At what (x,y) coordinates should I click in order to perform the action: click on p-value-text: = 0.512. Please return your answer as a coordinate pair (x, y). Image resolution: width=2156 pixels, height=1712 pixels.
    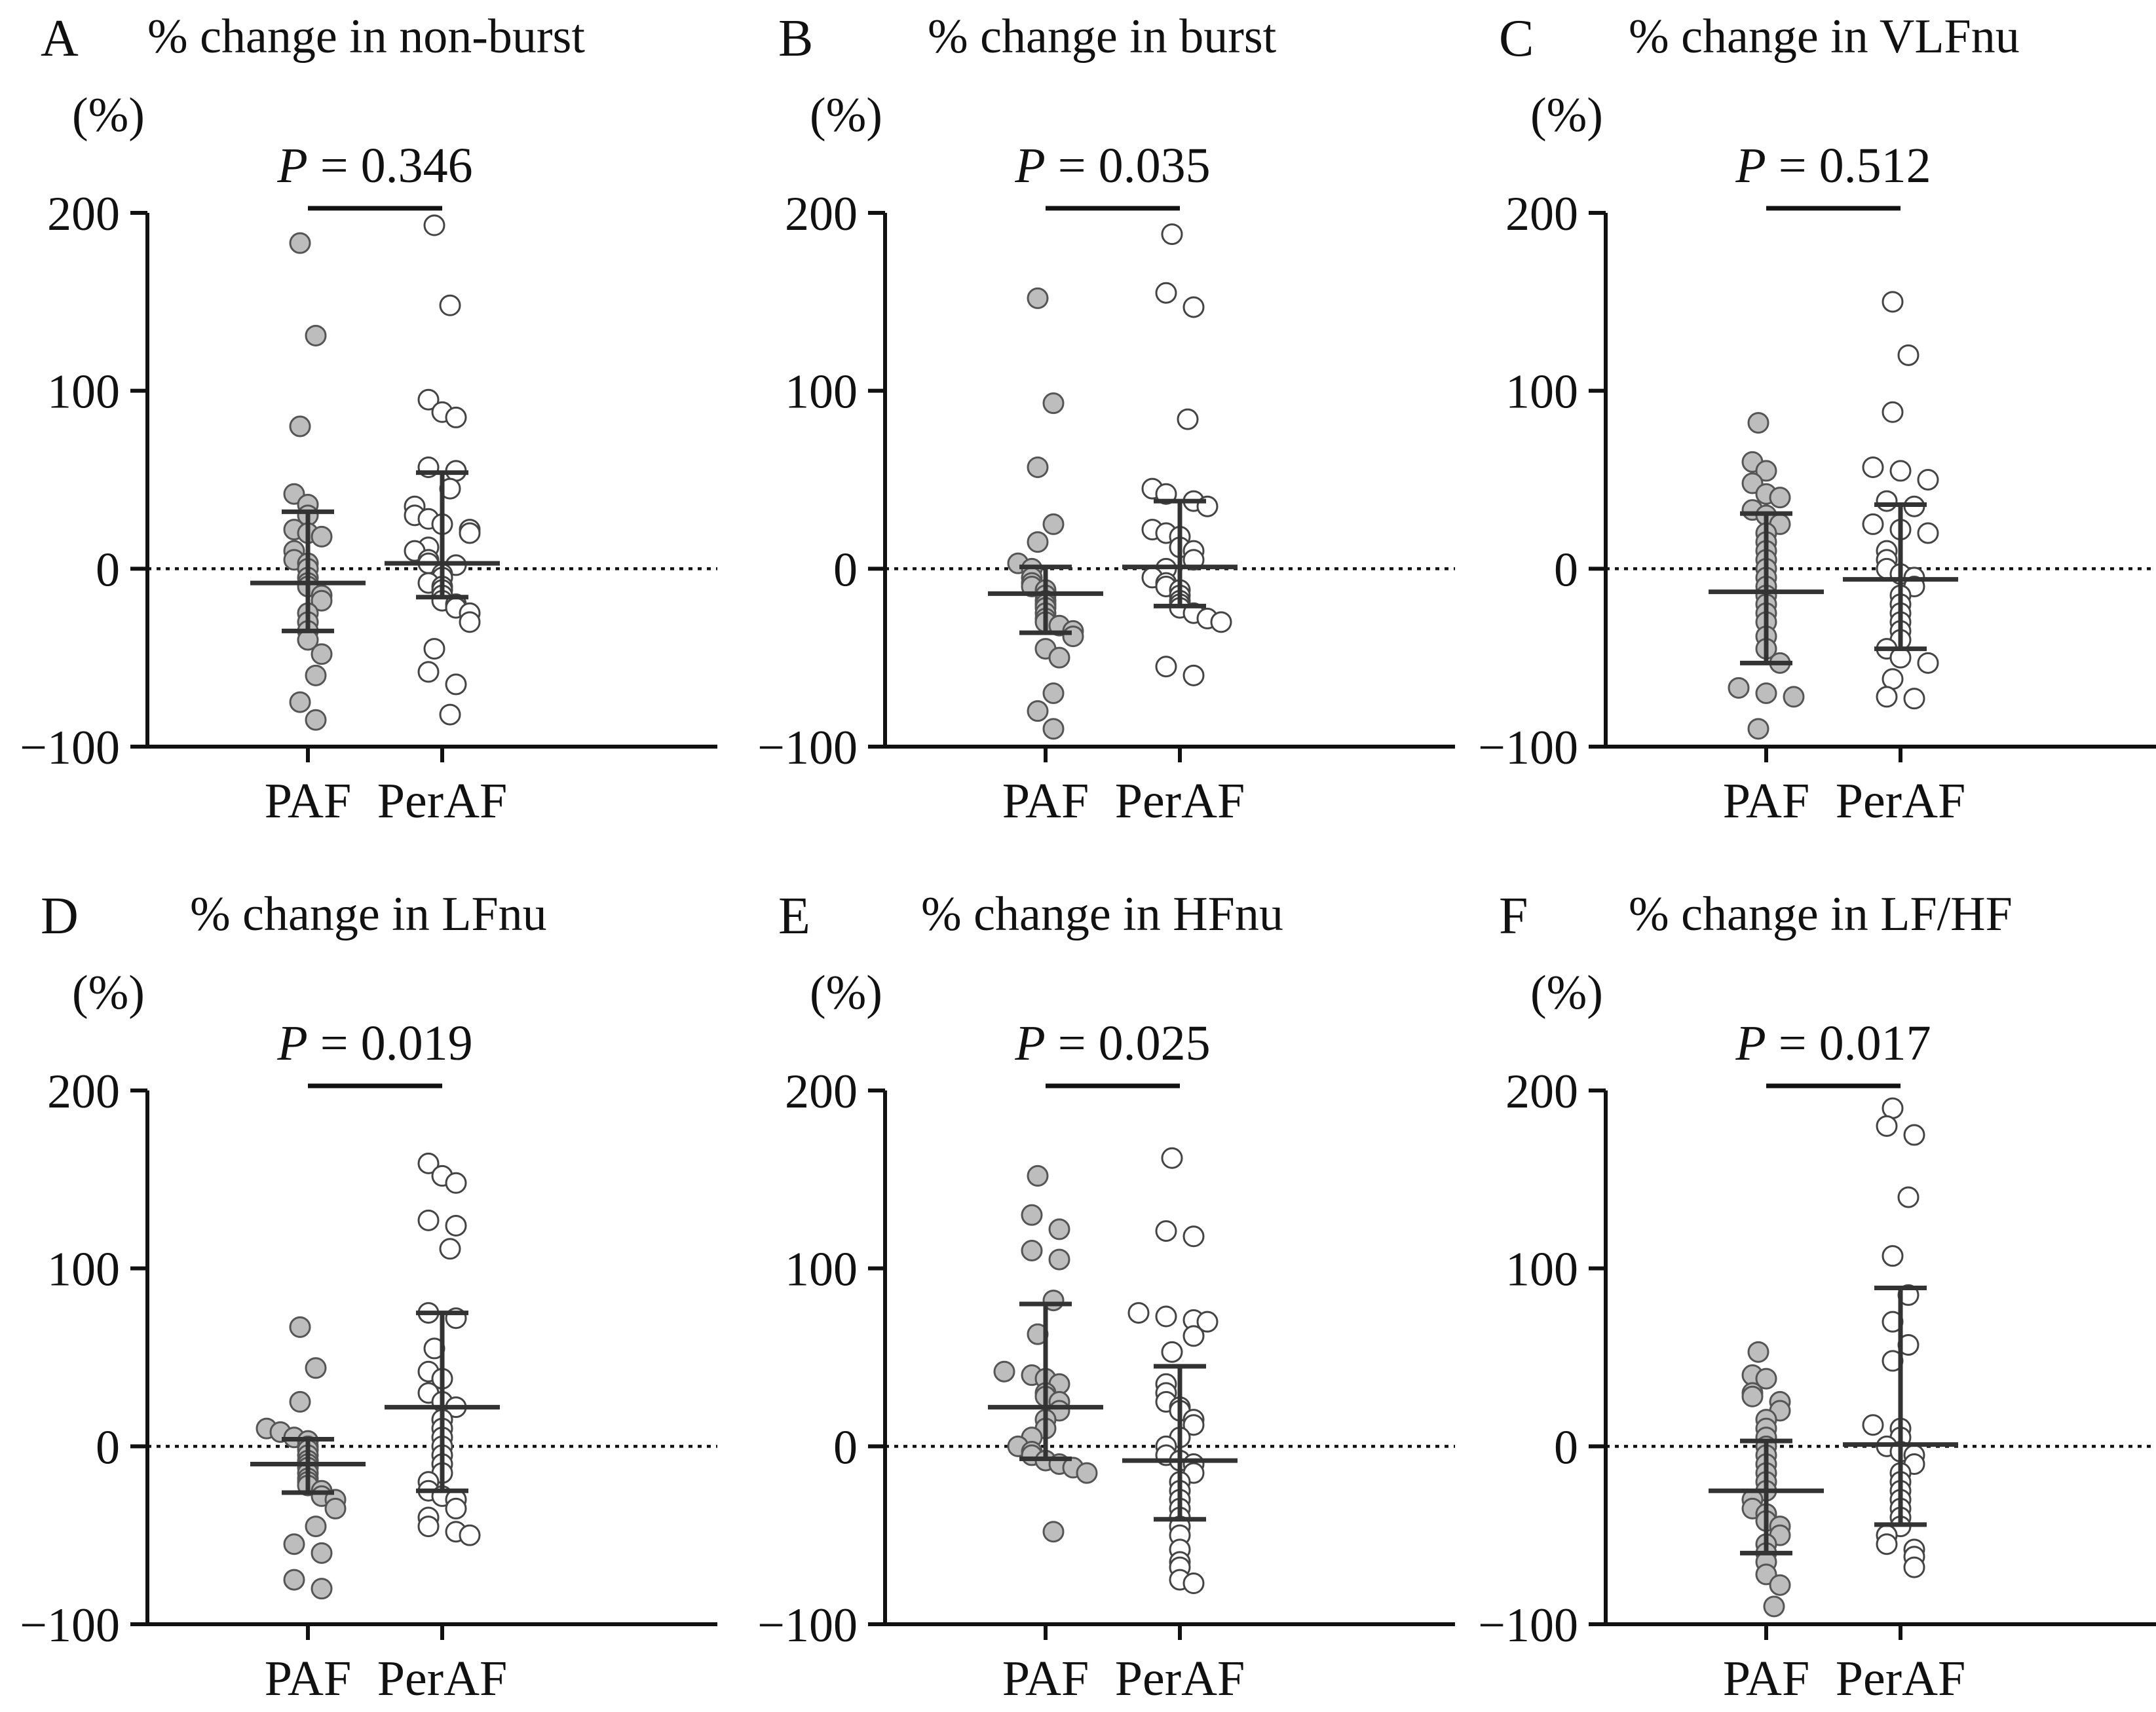
    Looking at the image, I should click on (1848, 165).